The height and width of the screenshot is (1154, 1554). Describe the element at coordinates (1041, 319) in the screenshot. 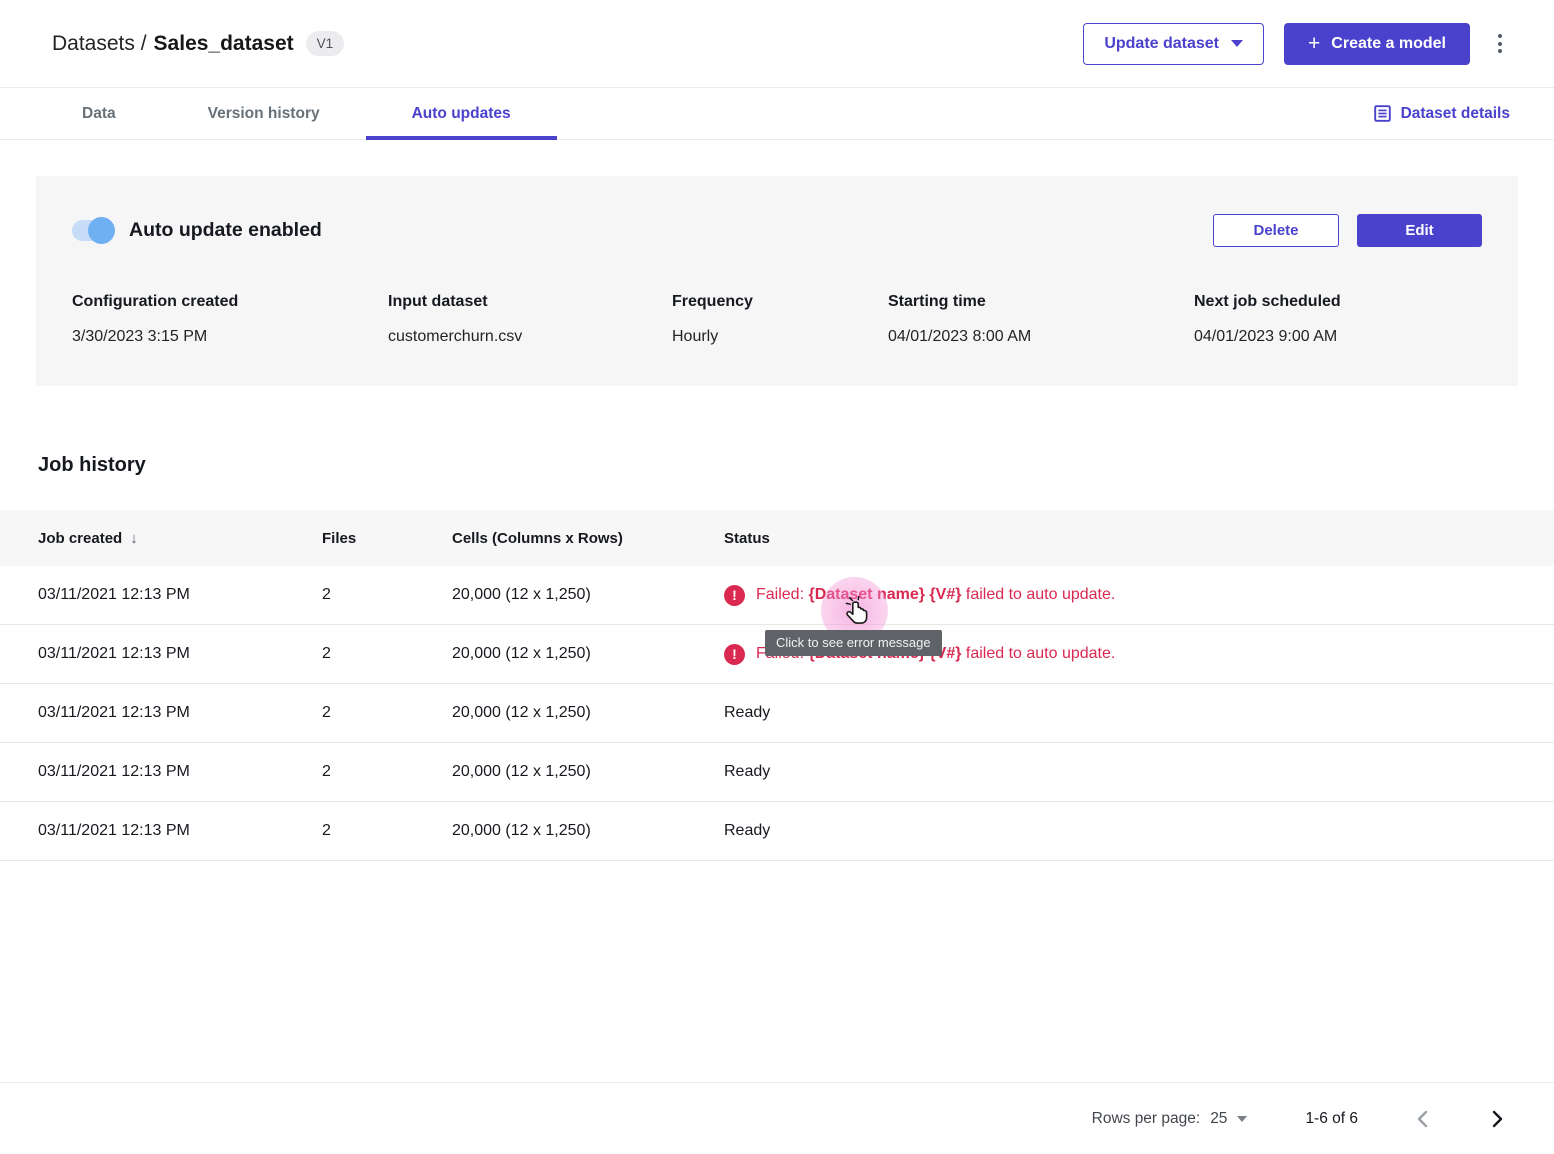

I see `field-starting-time: Starting time 04/01/2023 8:00 AM` at that location.